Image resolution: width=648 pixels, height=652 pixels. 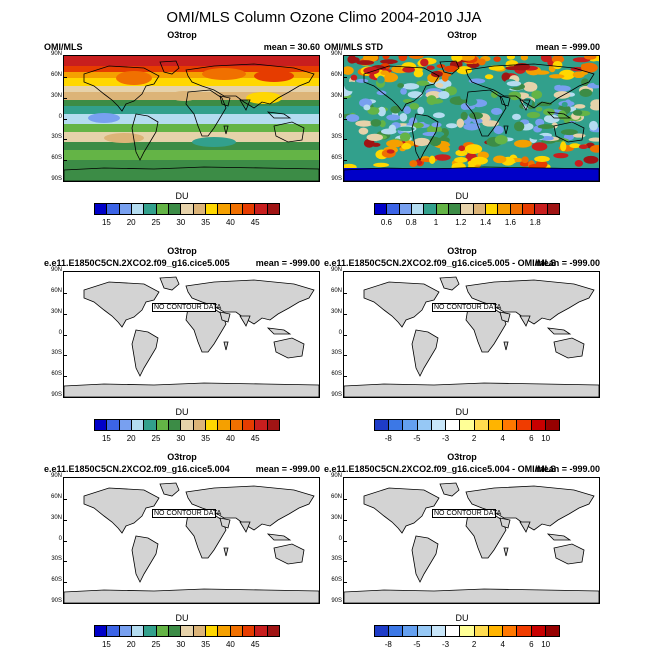 What do you see at coordinates (336, 601) in the screenshot?
I see `lat-tick-label: 90S` at bounding box center [336, 601].